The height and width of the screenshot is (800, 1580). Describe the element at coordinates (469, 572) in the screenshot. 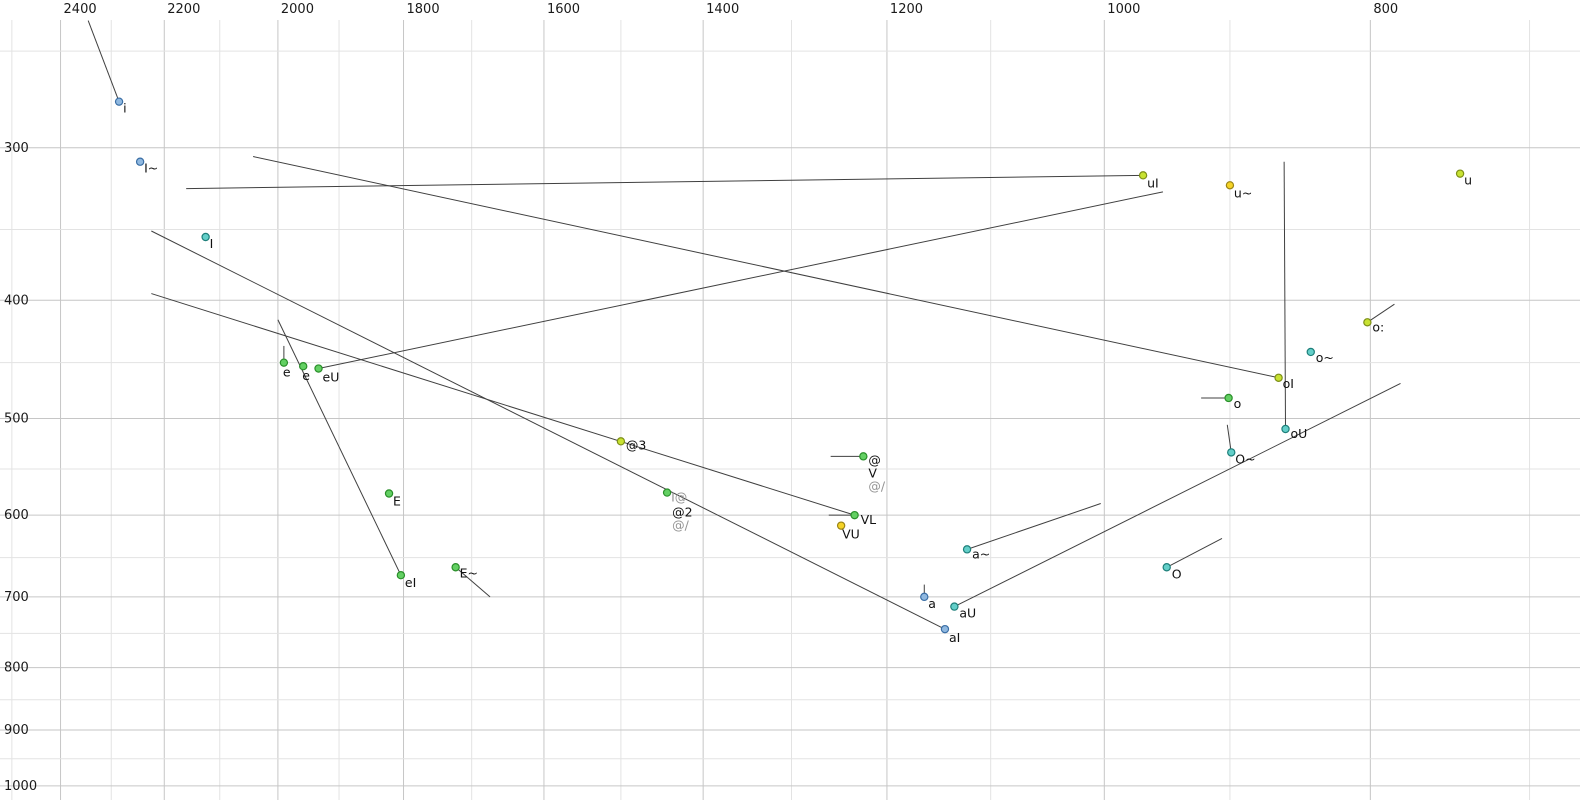

I see `vowel-label-E~: E~` at that location.